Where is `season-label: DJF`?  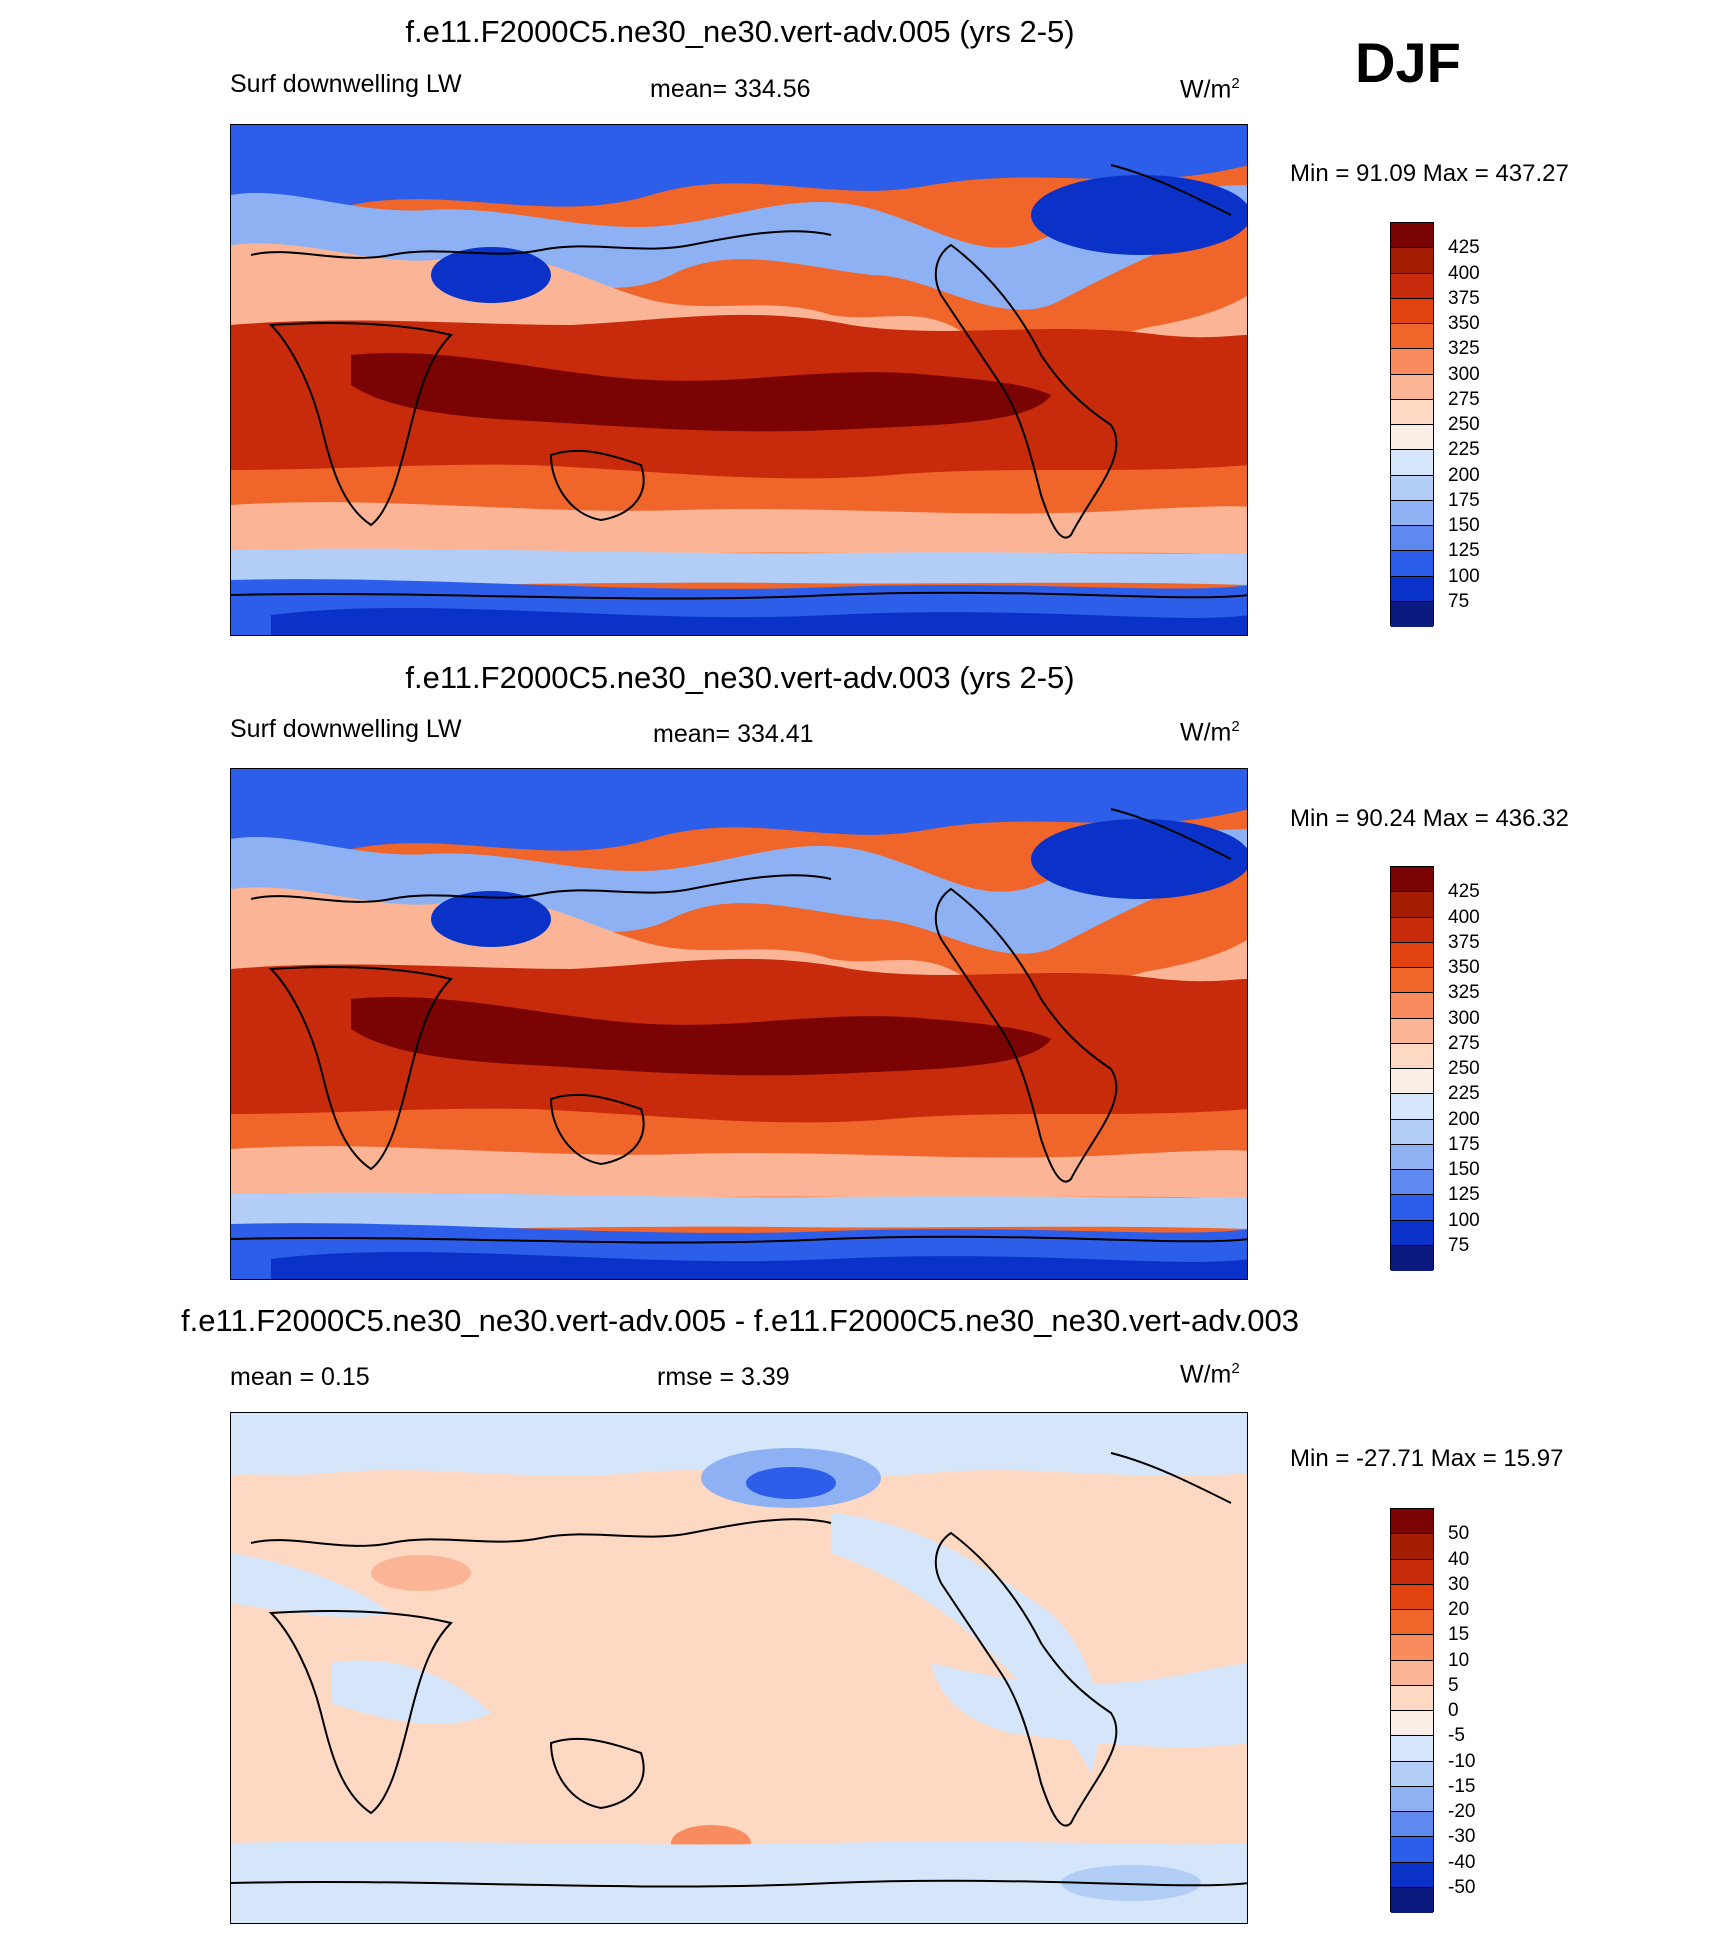 season-label: DJF is located at coordinates (1408, 62).